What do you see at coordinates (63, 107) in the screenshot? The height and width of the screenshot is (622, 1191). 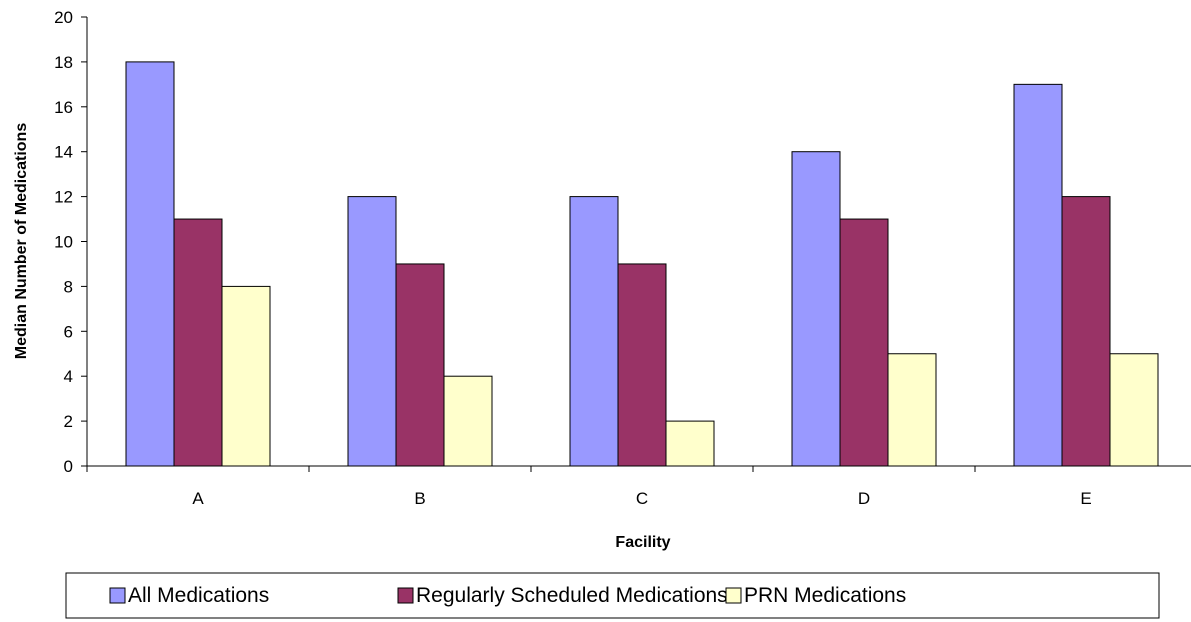 I see `y-tick-label: 16` at bounding box center [63, 107].